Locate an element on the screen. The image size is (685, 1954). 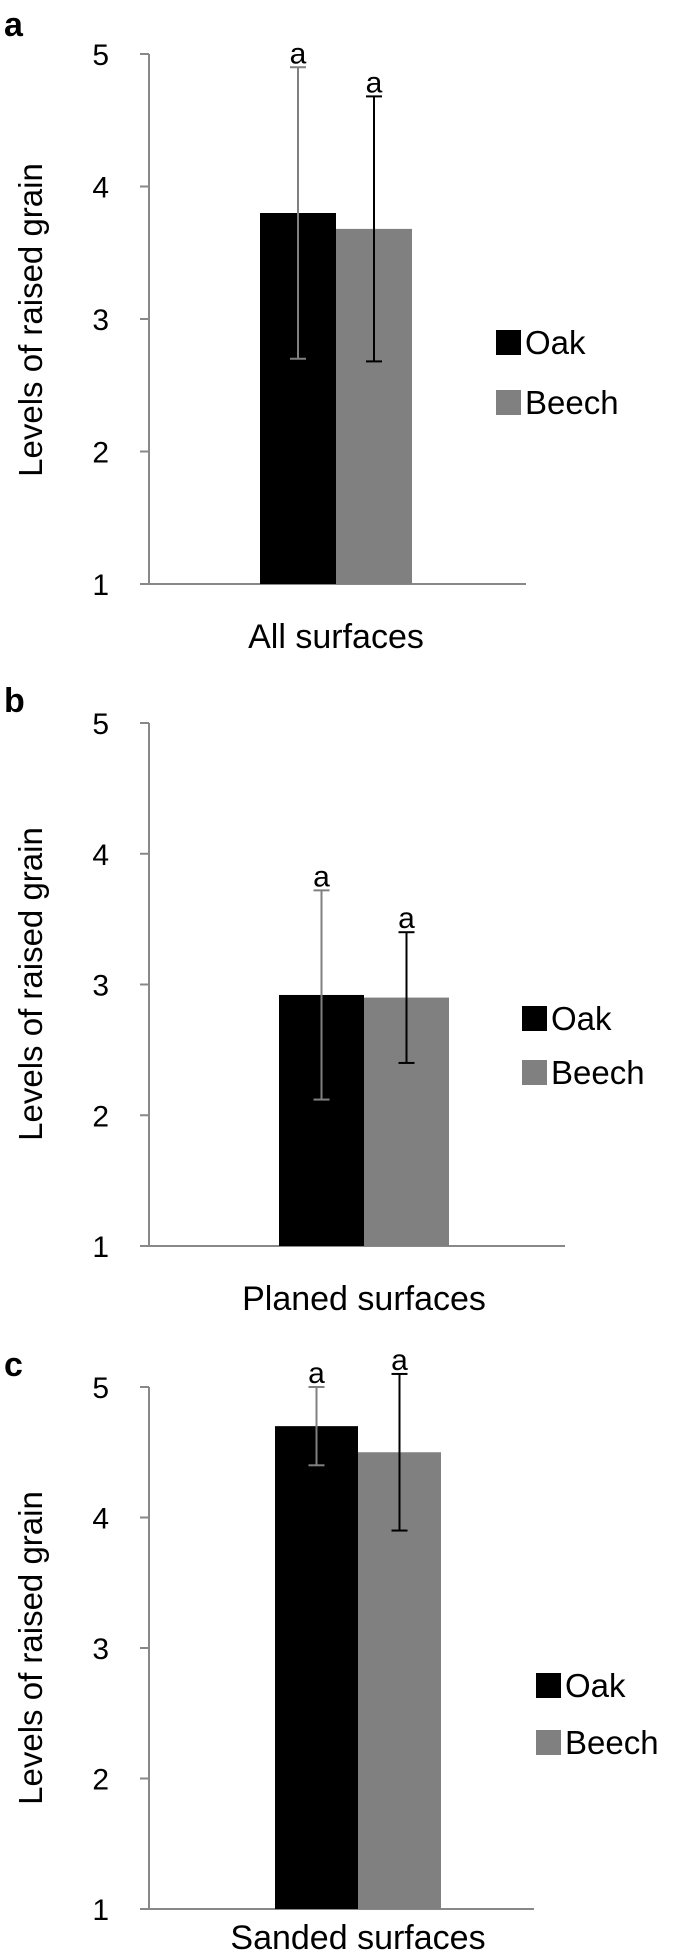
panel-c-legend-label-beech: Beech is located at coordinates (612, 1742).